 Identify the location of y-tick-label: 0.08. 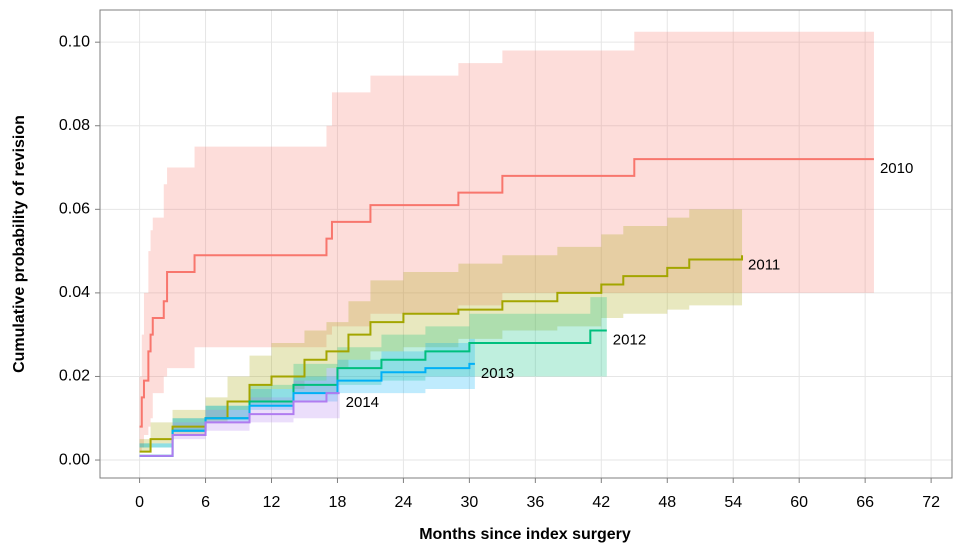
(74, 125).